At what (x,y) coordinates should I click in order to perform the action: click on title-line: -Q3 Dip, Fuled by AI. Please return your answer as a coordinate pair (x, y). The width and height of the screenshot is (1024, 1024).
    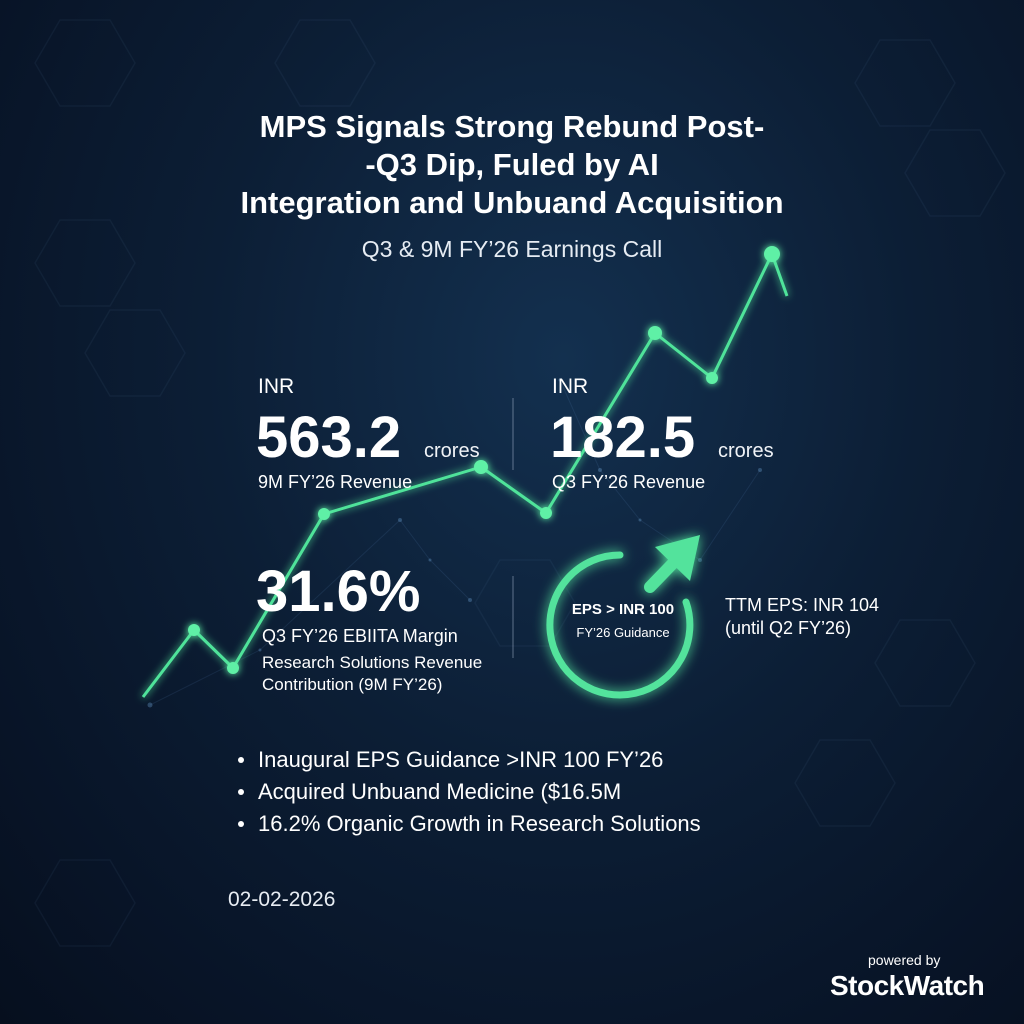
    Looking at the image, I should click on (512, 164).